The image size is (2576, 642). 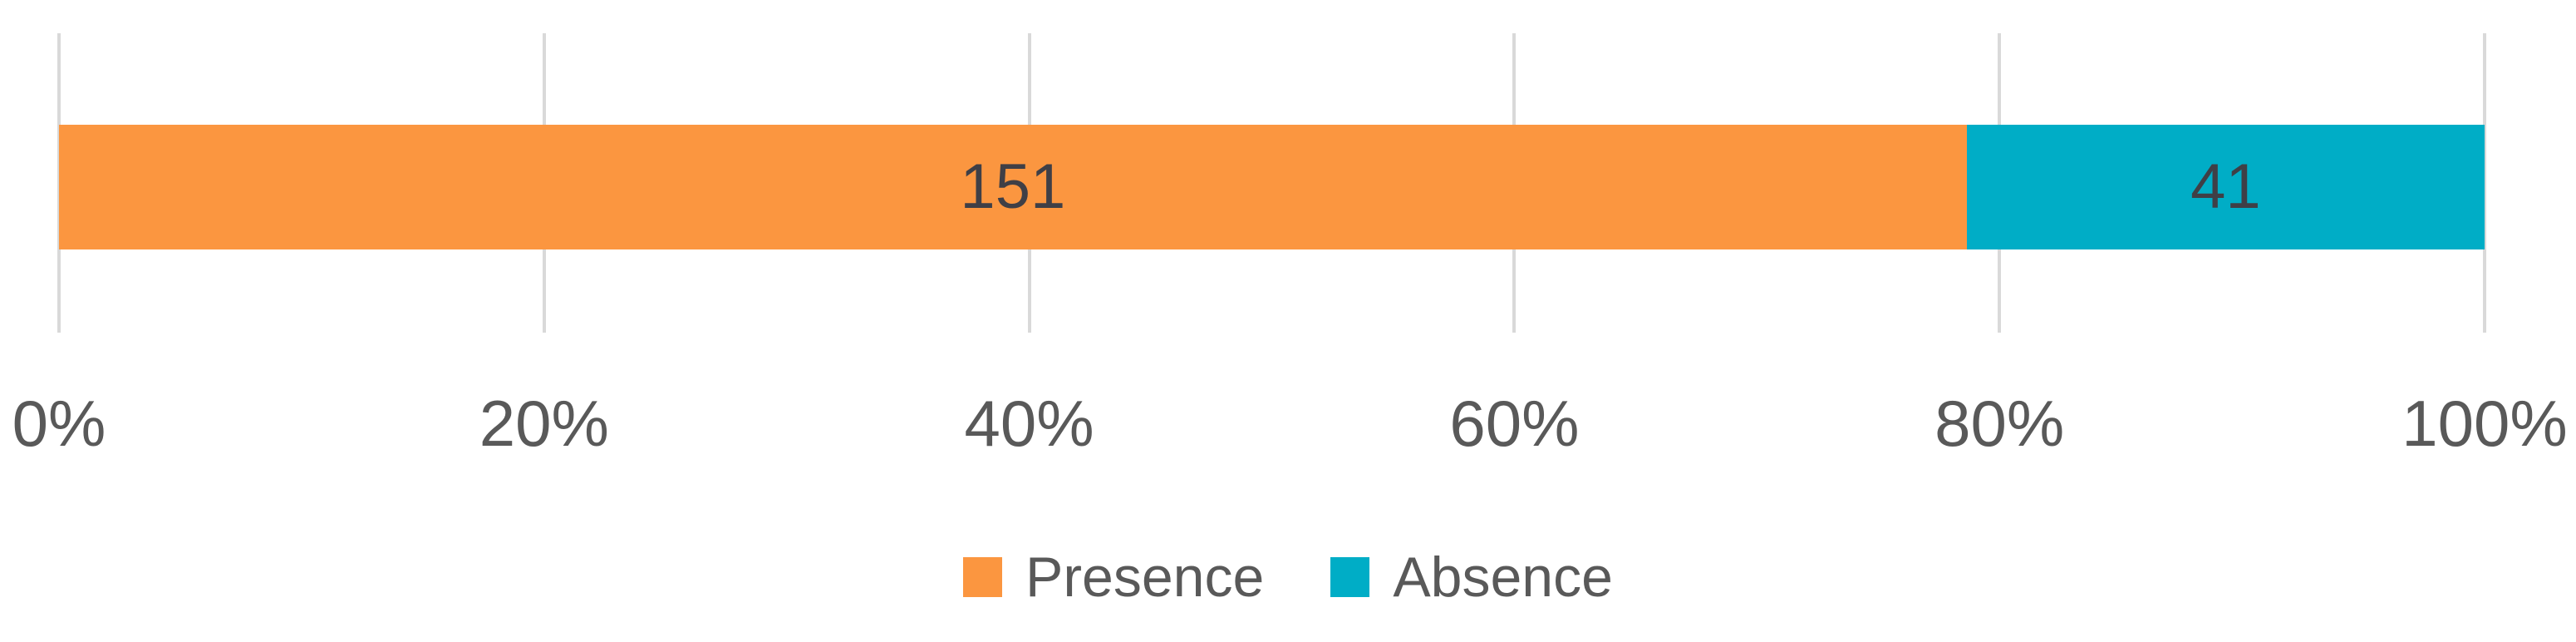 What do you see at coordinates (59, 423) in the screenshot?
I see `x-axis-tick-label-0: 0%` at bounding box center [59, 423].